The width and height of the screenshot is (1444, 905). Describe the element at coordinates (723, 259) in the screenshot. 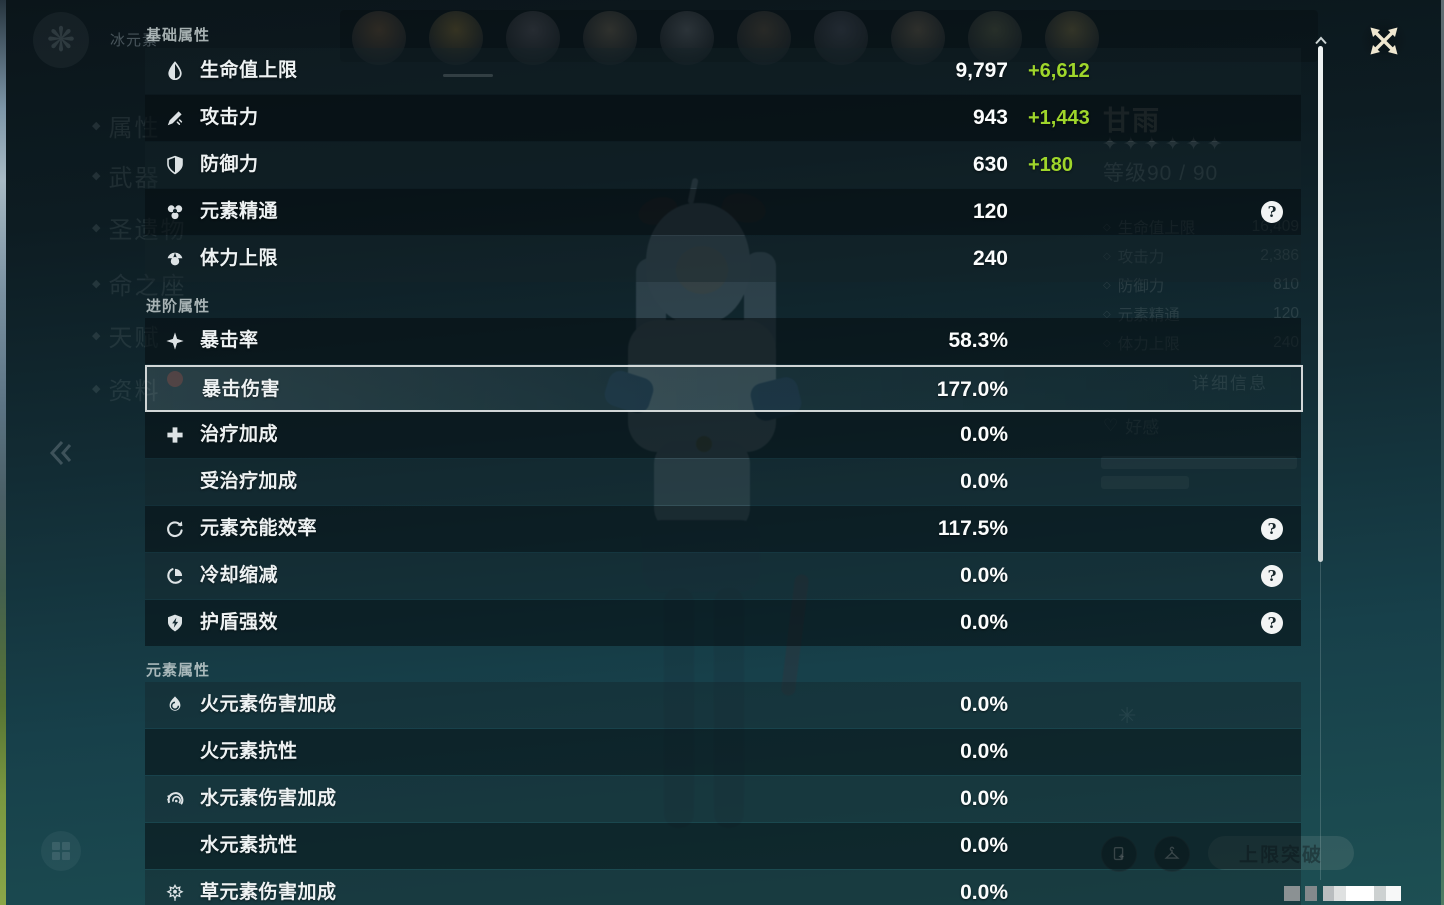

I see `stat-row: 体力上限 240` at that location.